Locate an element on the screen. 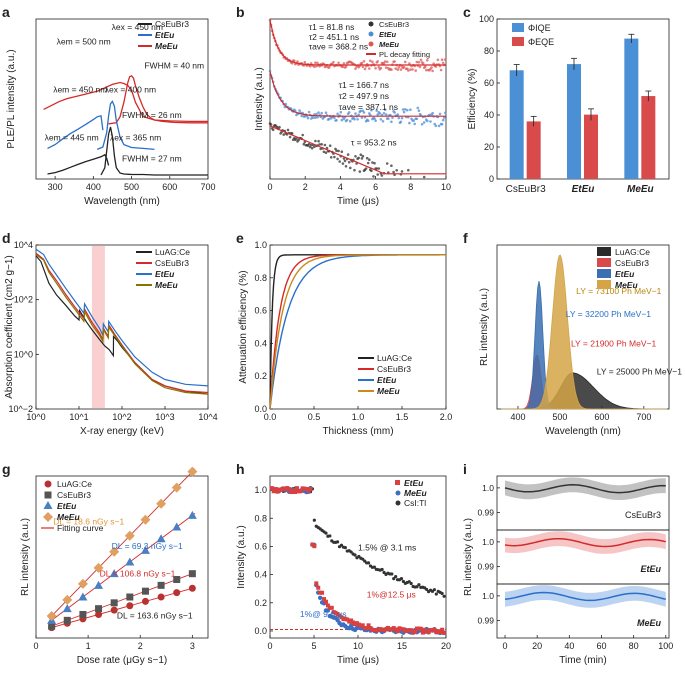 This screenshot has height=674, width=685. c-category-label-2: MeEu is located at coordinates (640, 189).